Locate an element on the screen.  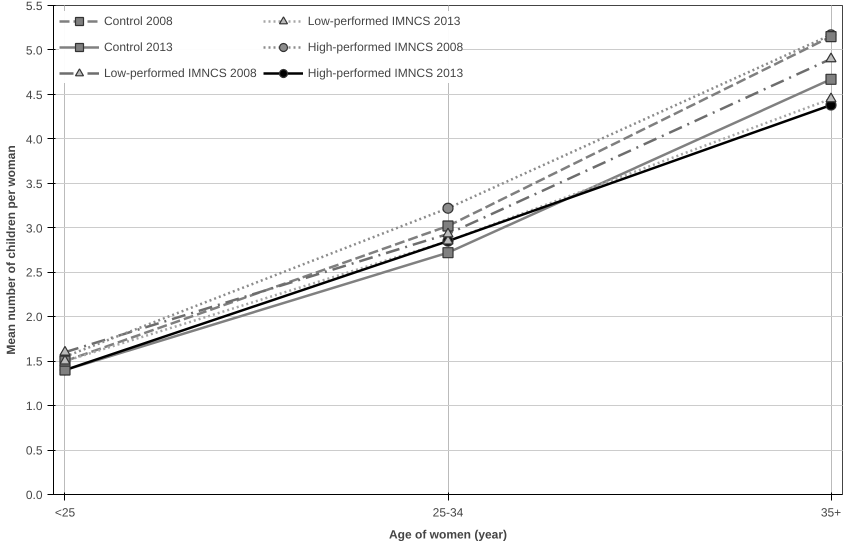
y-tick-label: 2.5 is located at coordinates (34, 273).